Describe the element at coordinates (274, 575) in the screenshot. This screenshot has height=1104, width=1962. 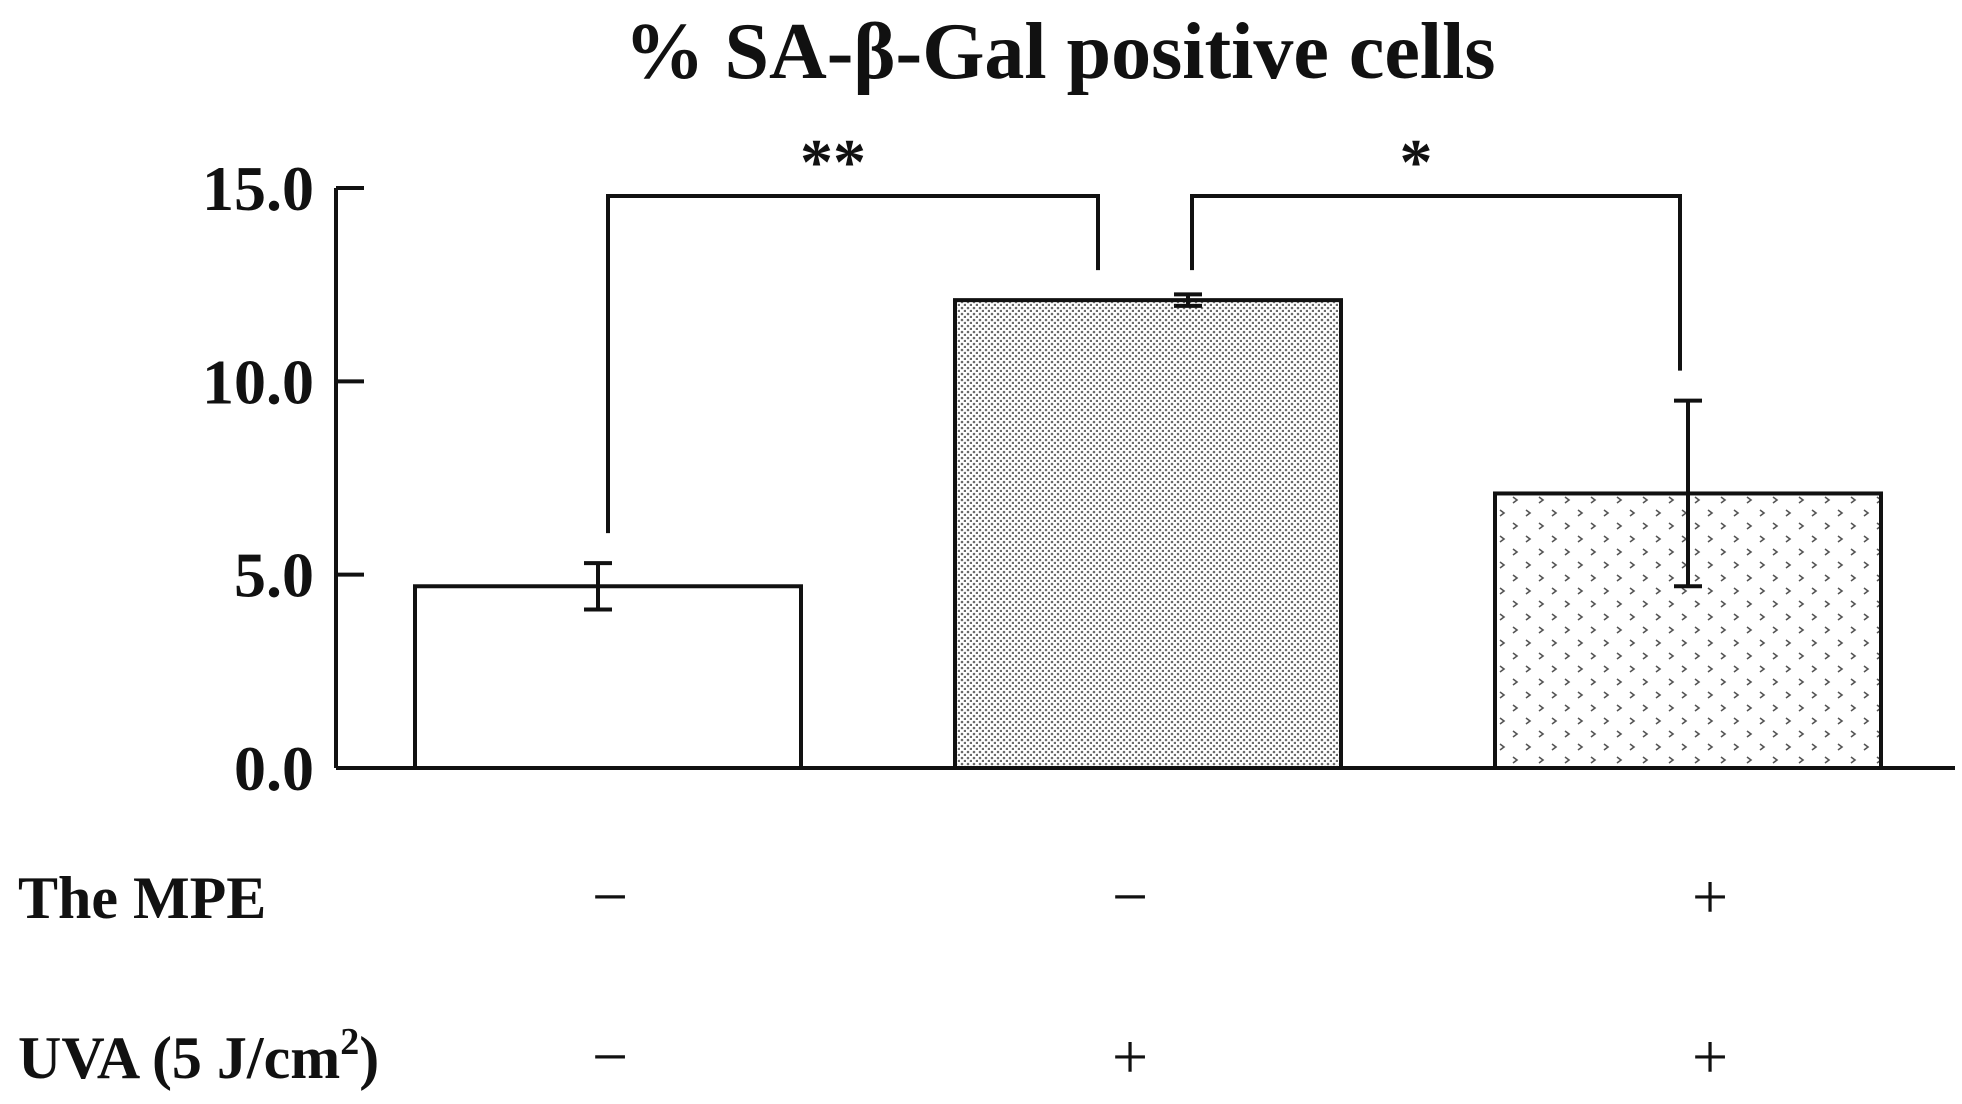
I see `y-tick-label: 5.0` at that location.